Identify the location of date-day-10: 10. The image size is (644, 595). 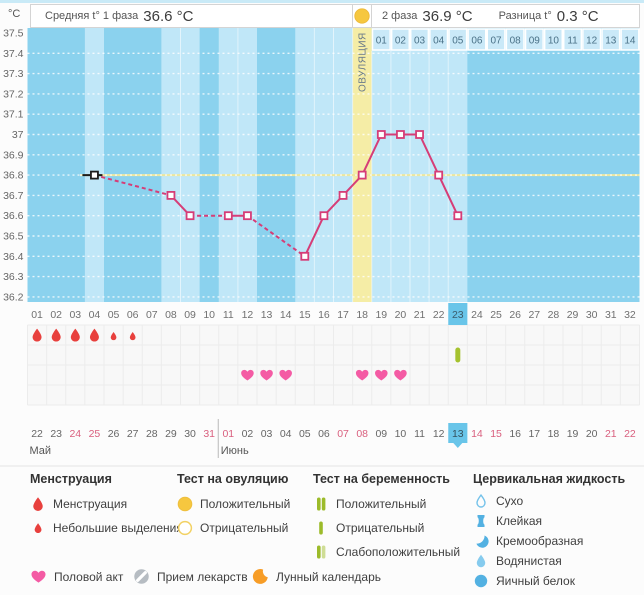
(401, 434).